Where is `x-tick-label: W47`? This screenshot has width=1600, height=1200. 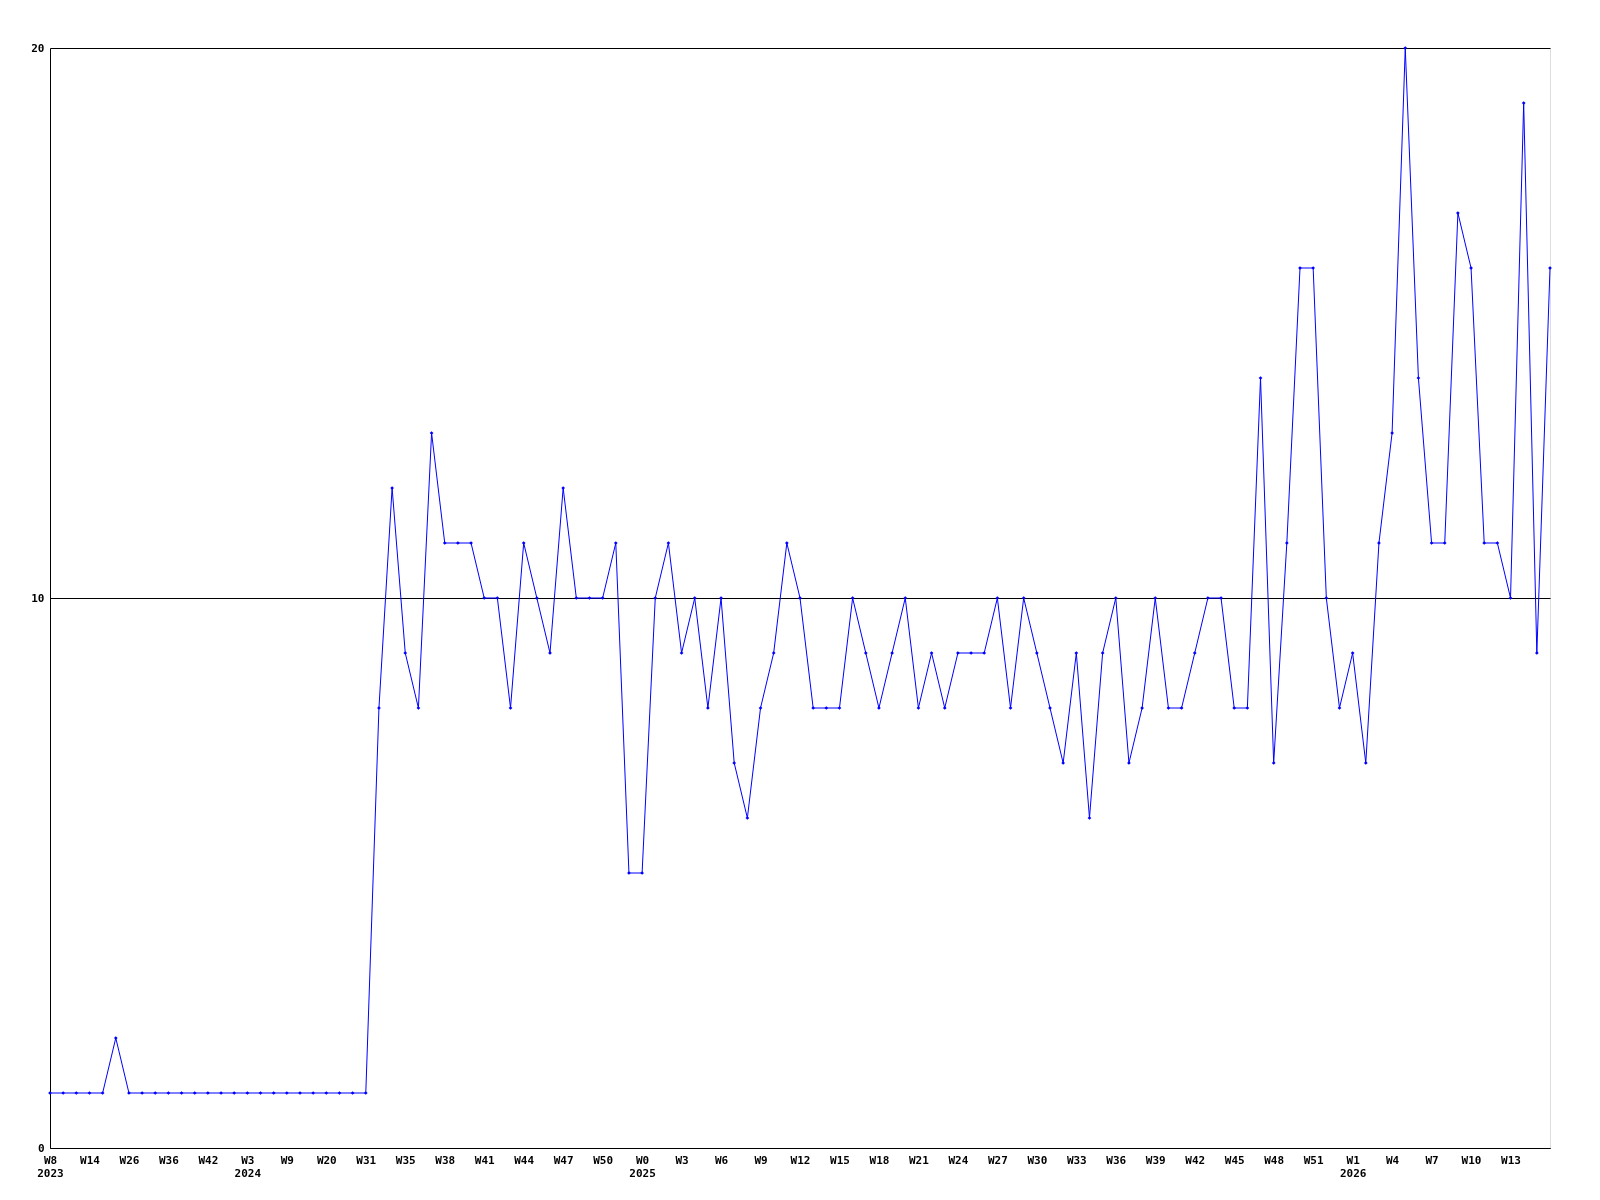
x-tick-label: W47 is located at coordinates (563, 1160).